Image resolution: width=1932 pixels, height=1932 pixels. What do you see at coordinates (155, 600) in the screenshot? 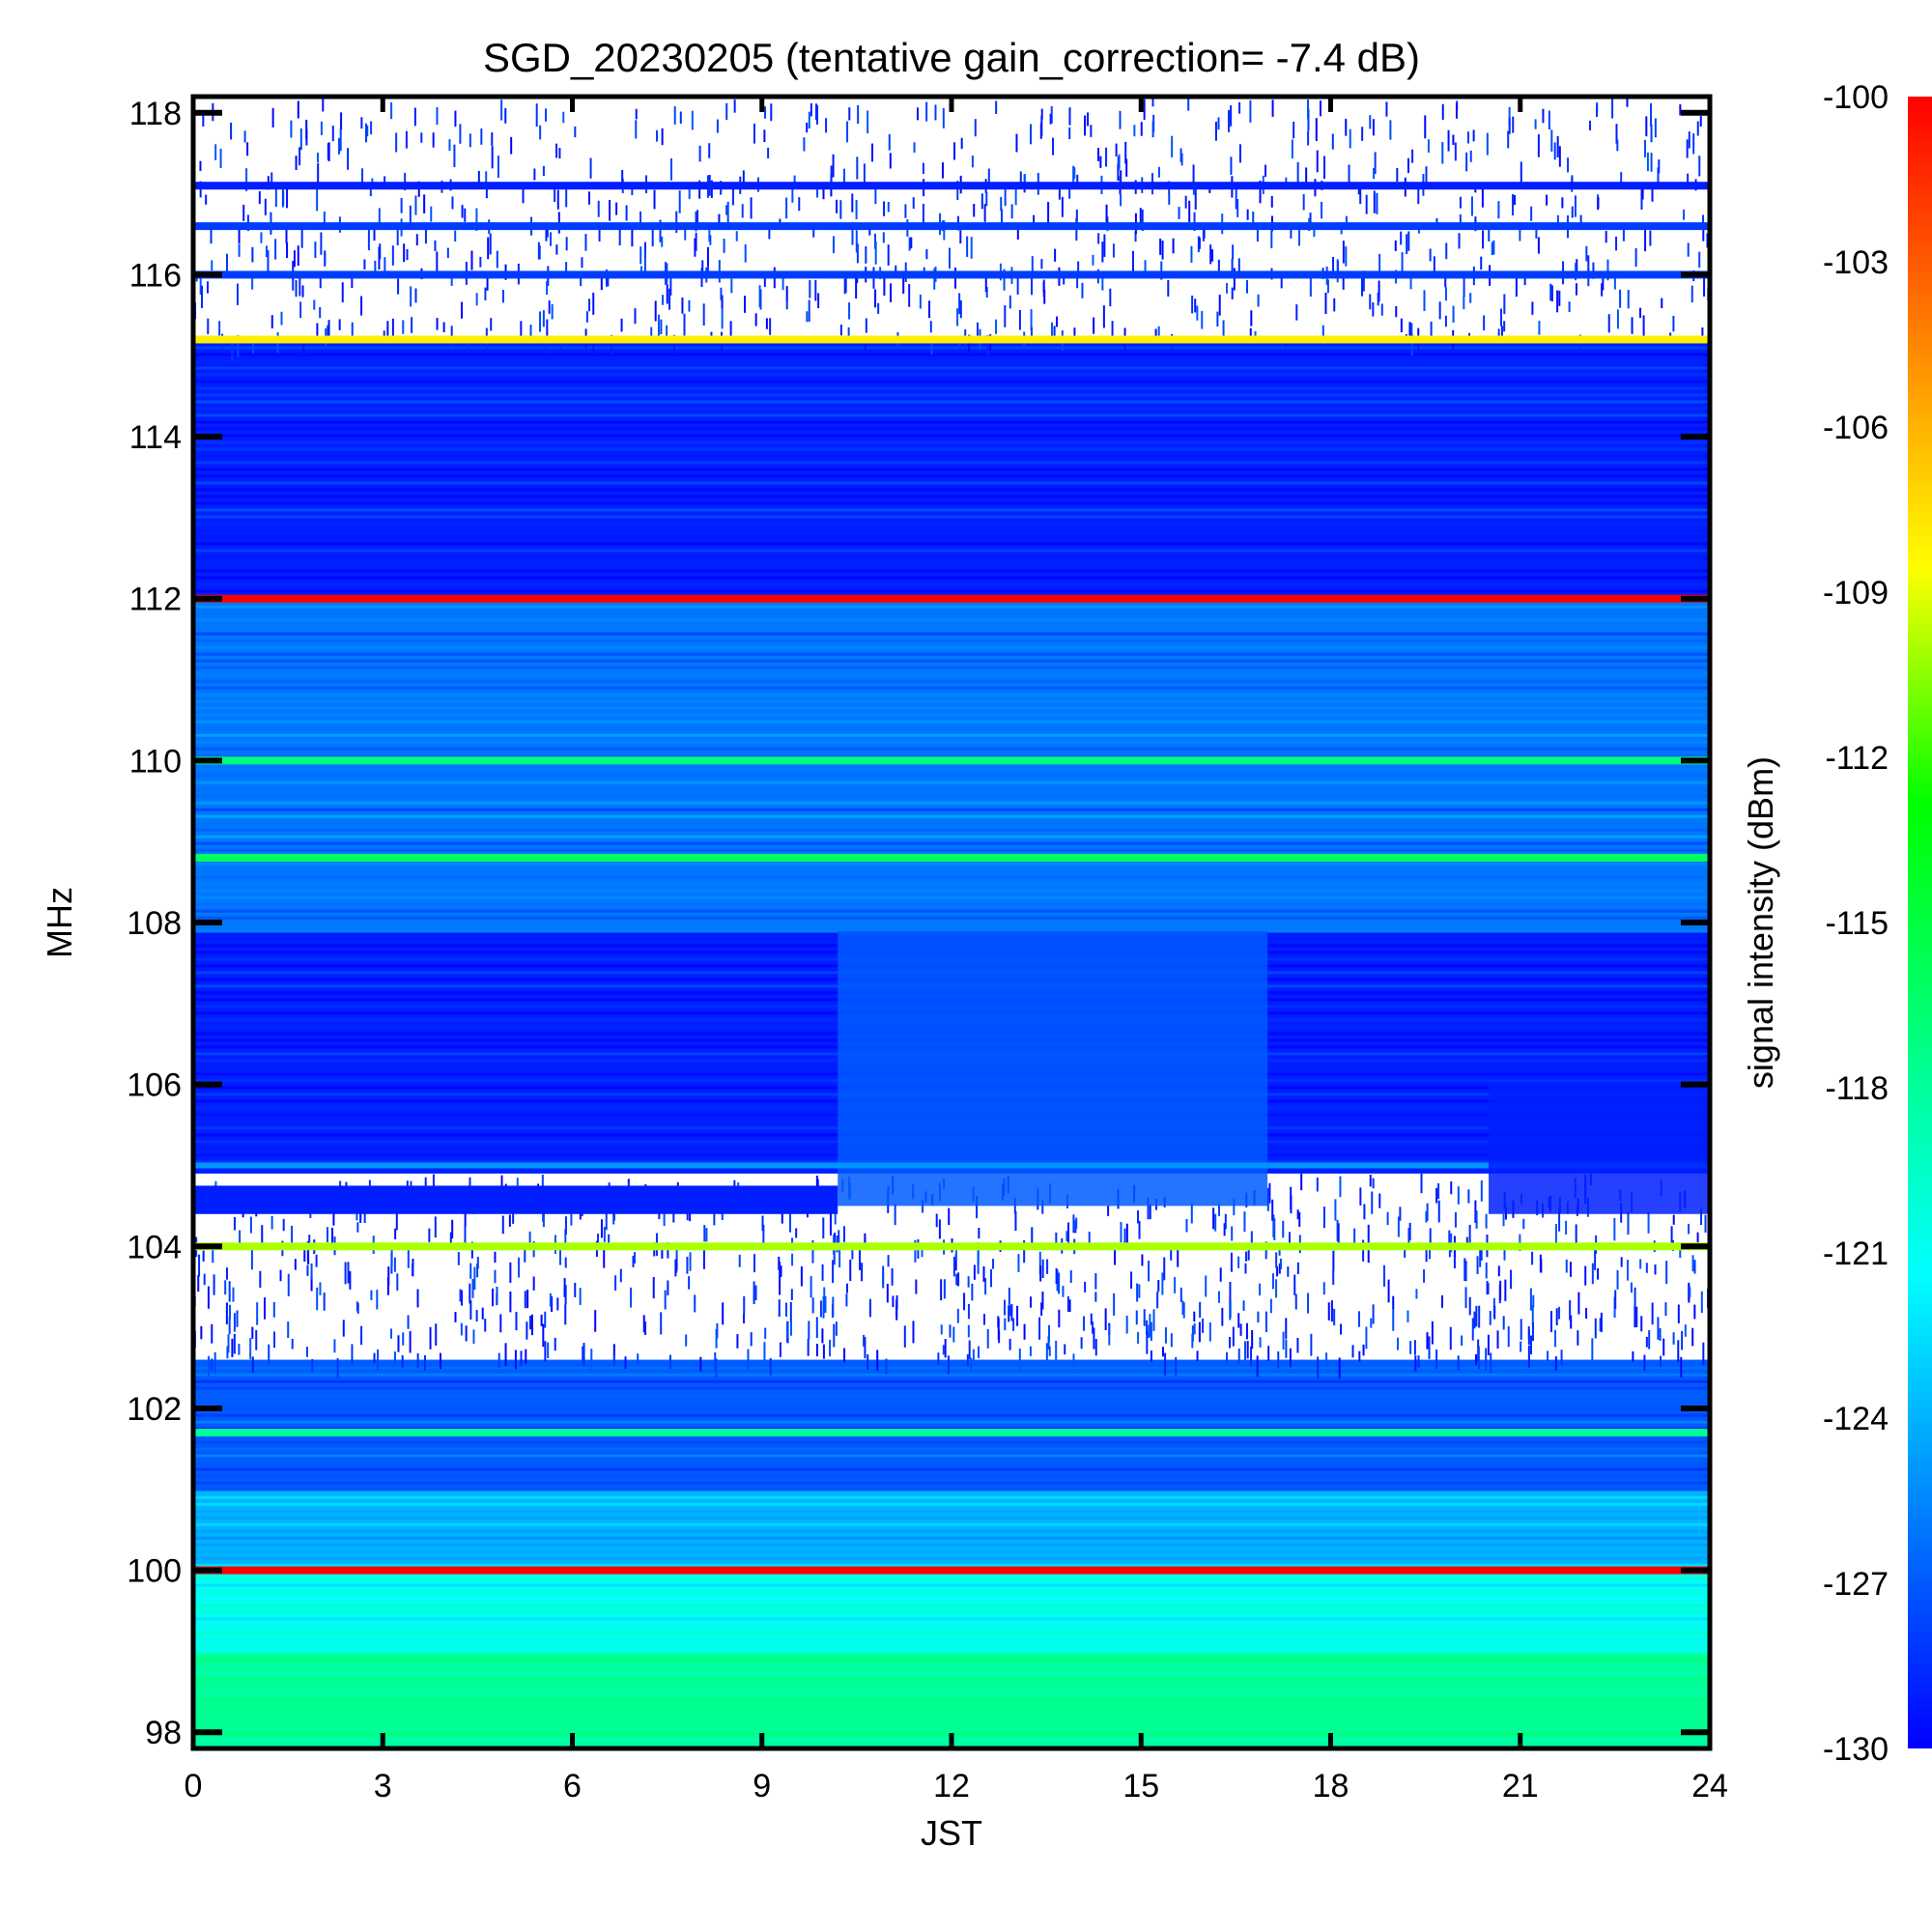
I see `y-tick-label: 112` at bounding box center [155, 600].